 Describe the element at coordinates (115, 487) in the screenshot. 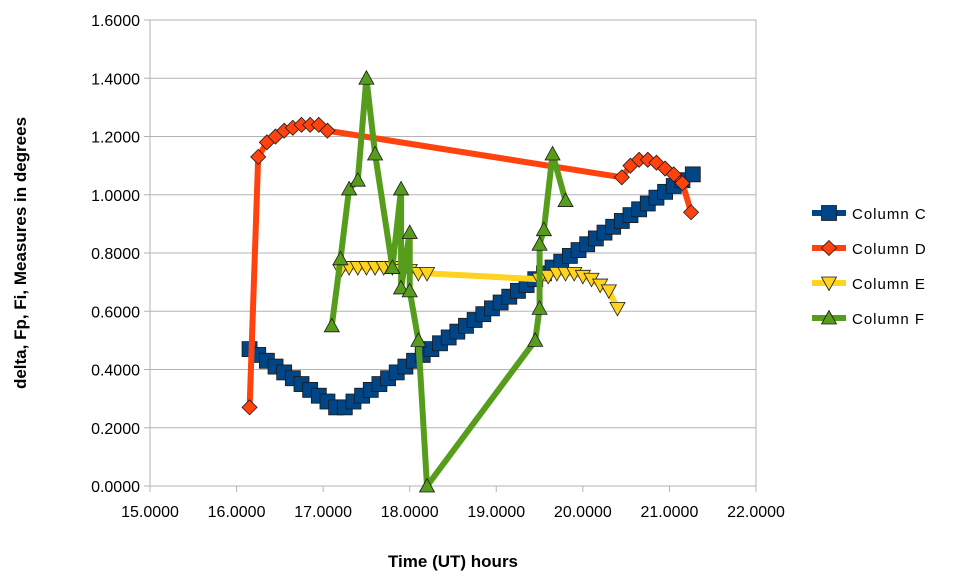

I see `y-tick-label: 0.0000` at that location.